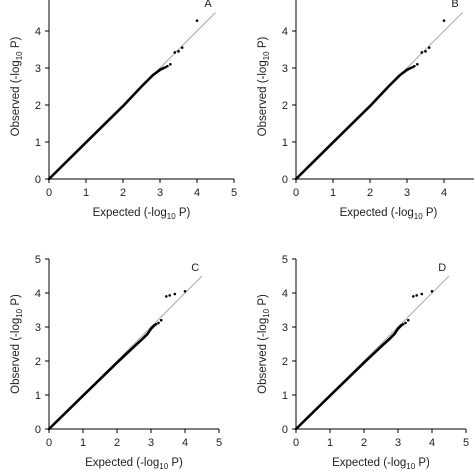 The image size is (474, 476). What do you see at coordinates (442, 268) in the screenshot?
I see `panel-letter: D` at bounding box center [442, 268].